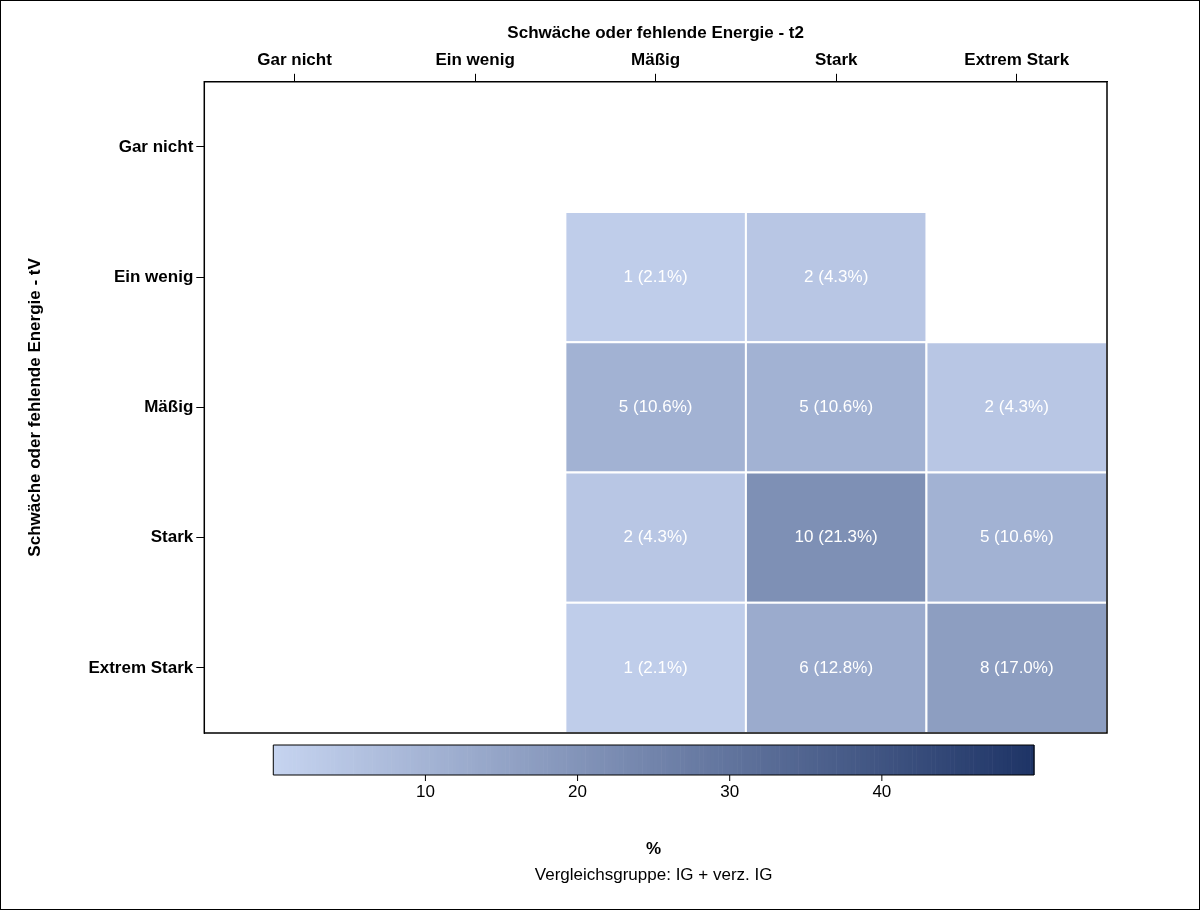 This screenshot has width=1200, height=910. Describe the element at coordinates (172, 537) in the screenshot. I see `y-tick-label: Stark` at that location.